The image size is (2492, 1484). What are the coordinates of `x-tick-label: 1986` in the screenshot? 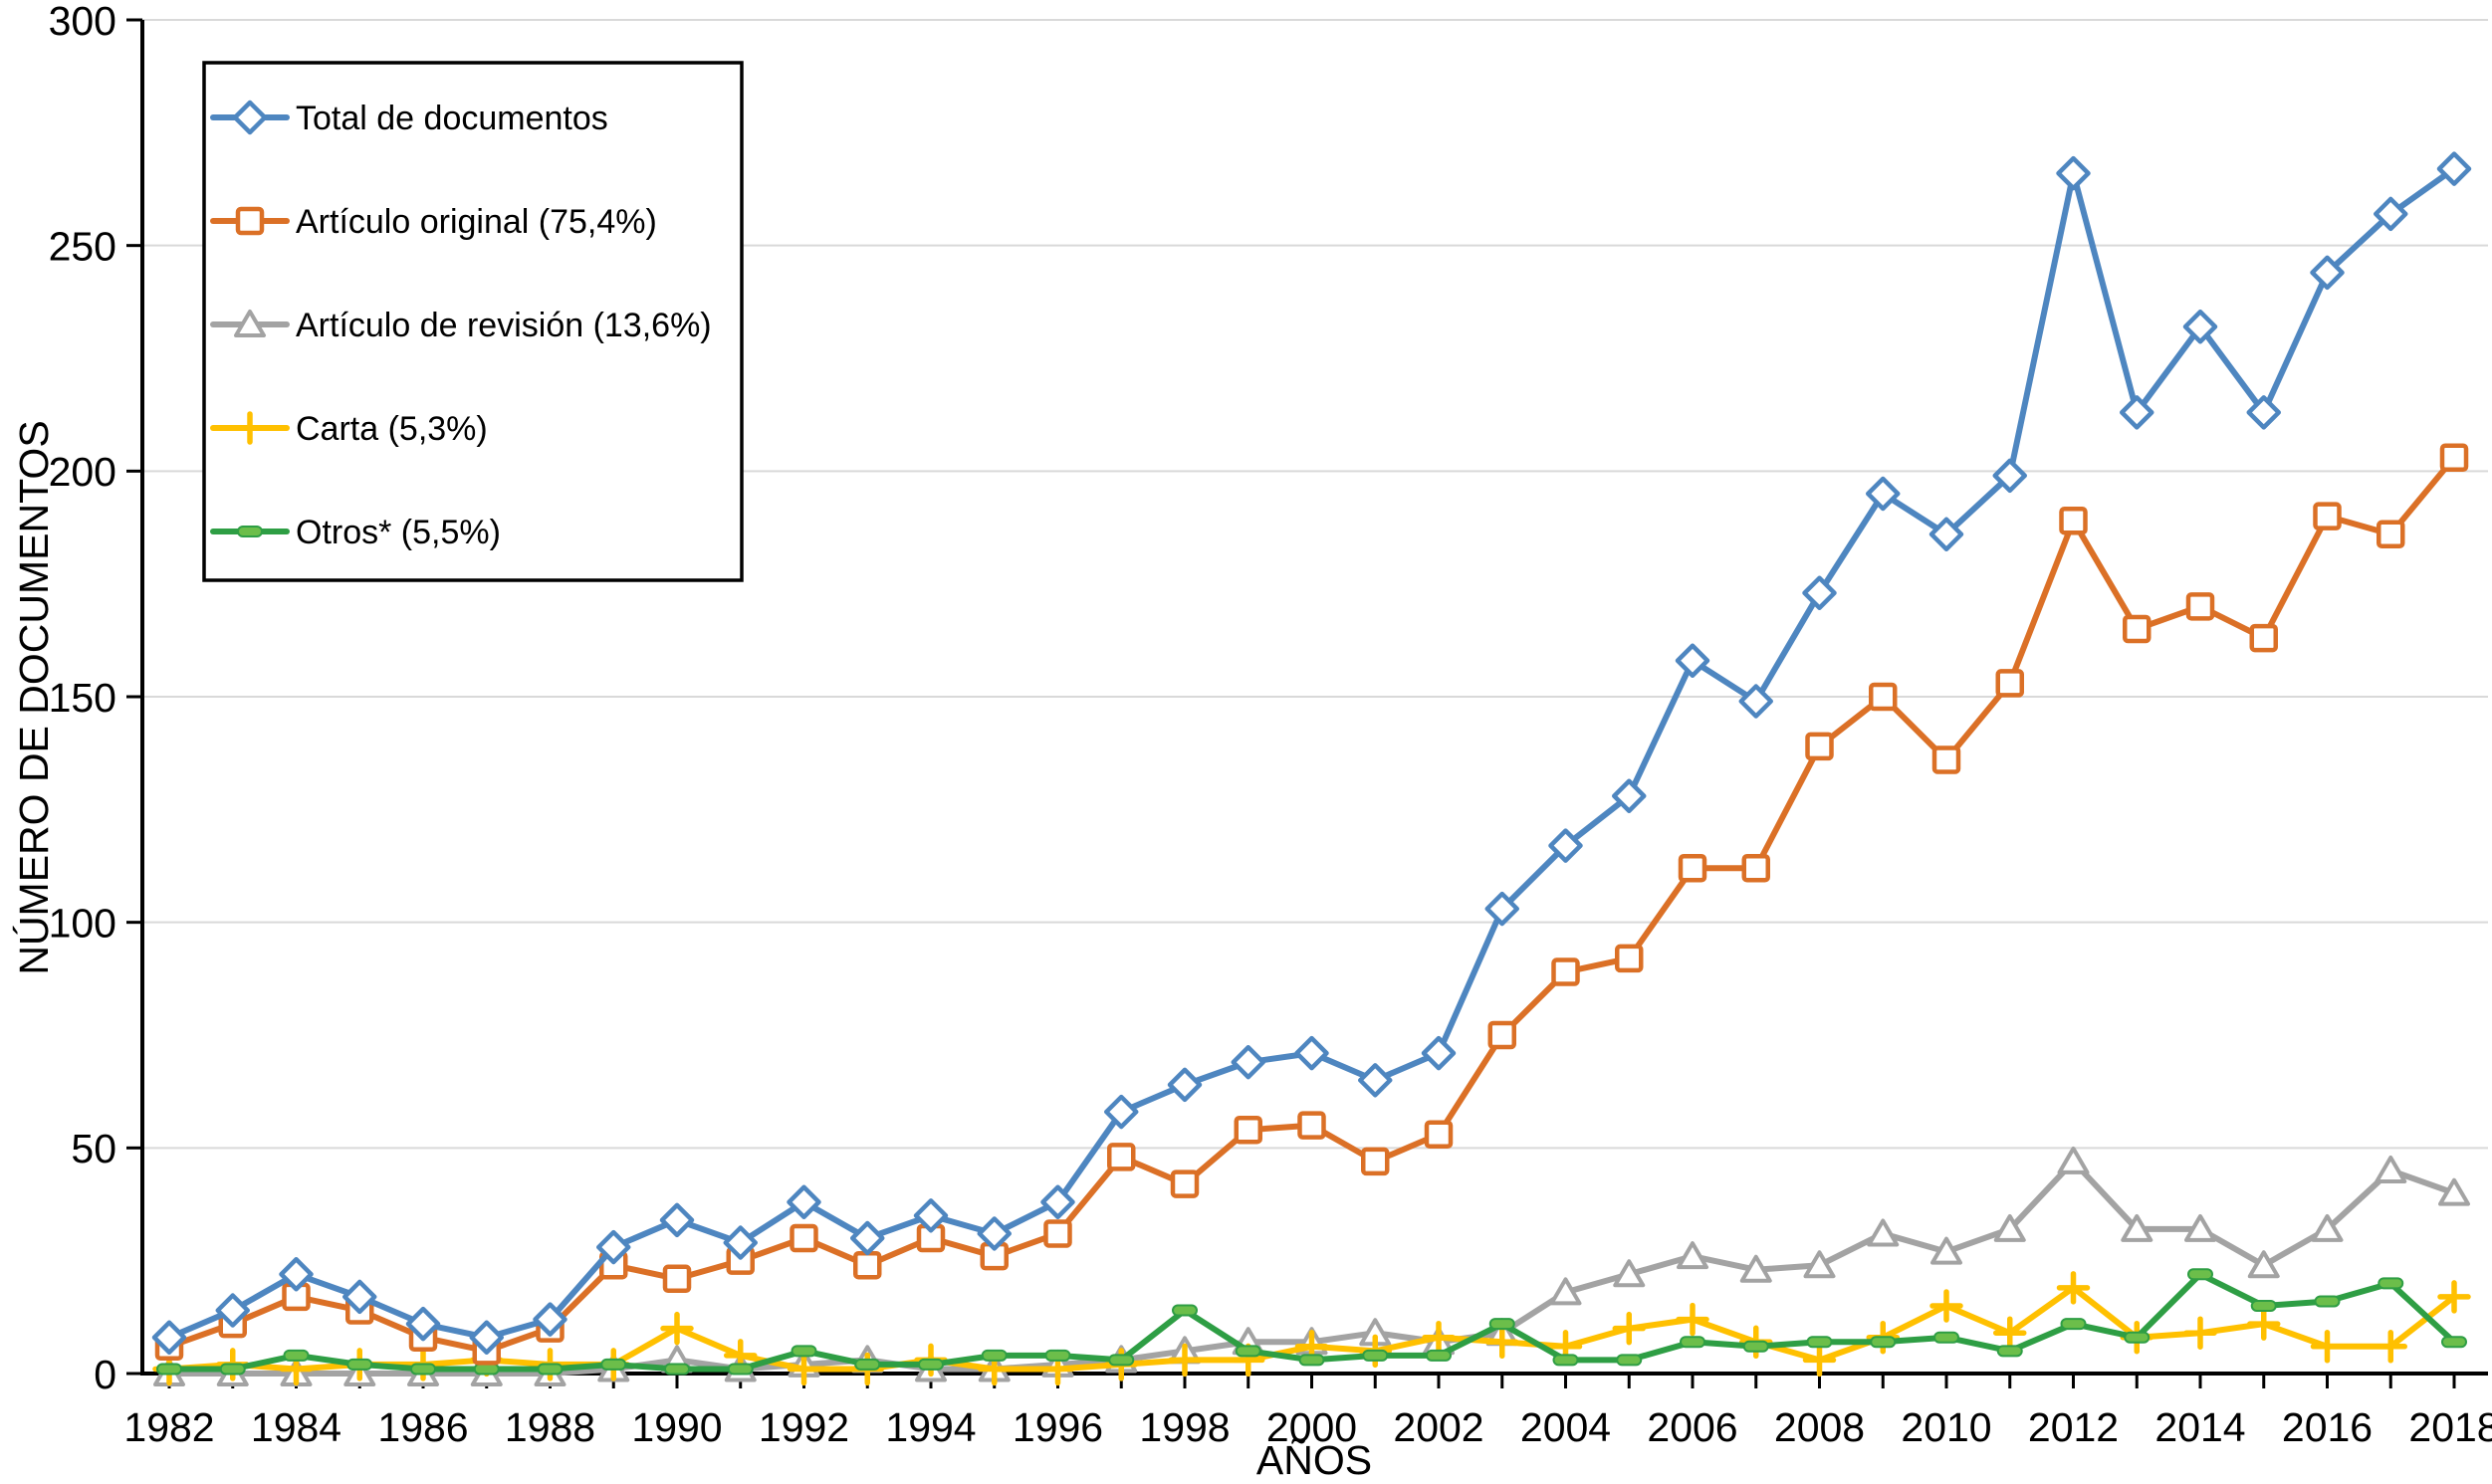 It's located at (422, 1427).